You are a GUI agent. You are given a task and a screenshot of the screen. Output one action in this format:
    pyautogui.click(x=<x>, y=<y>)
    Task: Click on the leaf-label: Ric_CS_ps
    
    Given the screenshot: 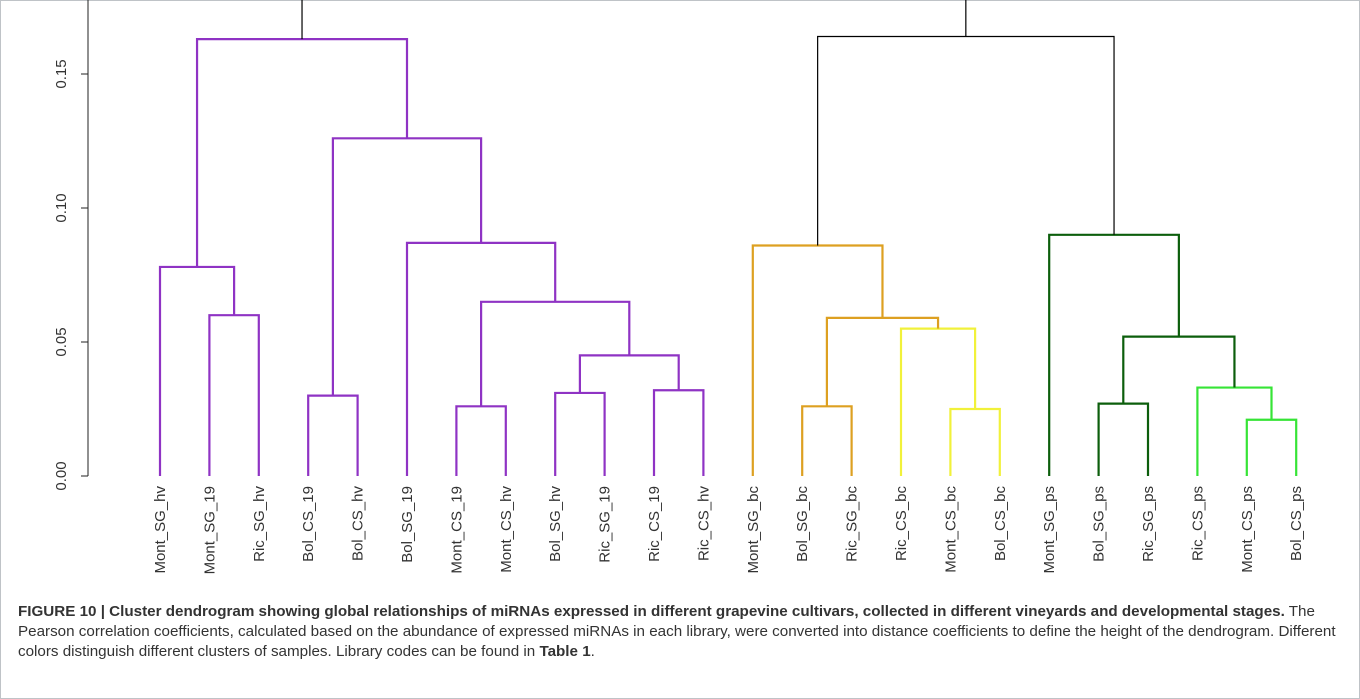 What is the action you would take?
    pyautogui.click(x=1197, y=523)
    